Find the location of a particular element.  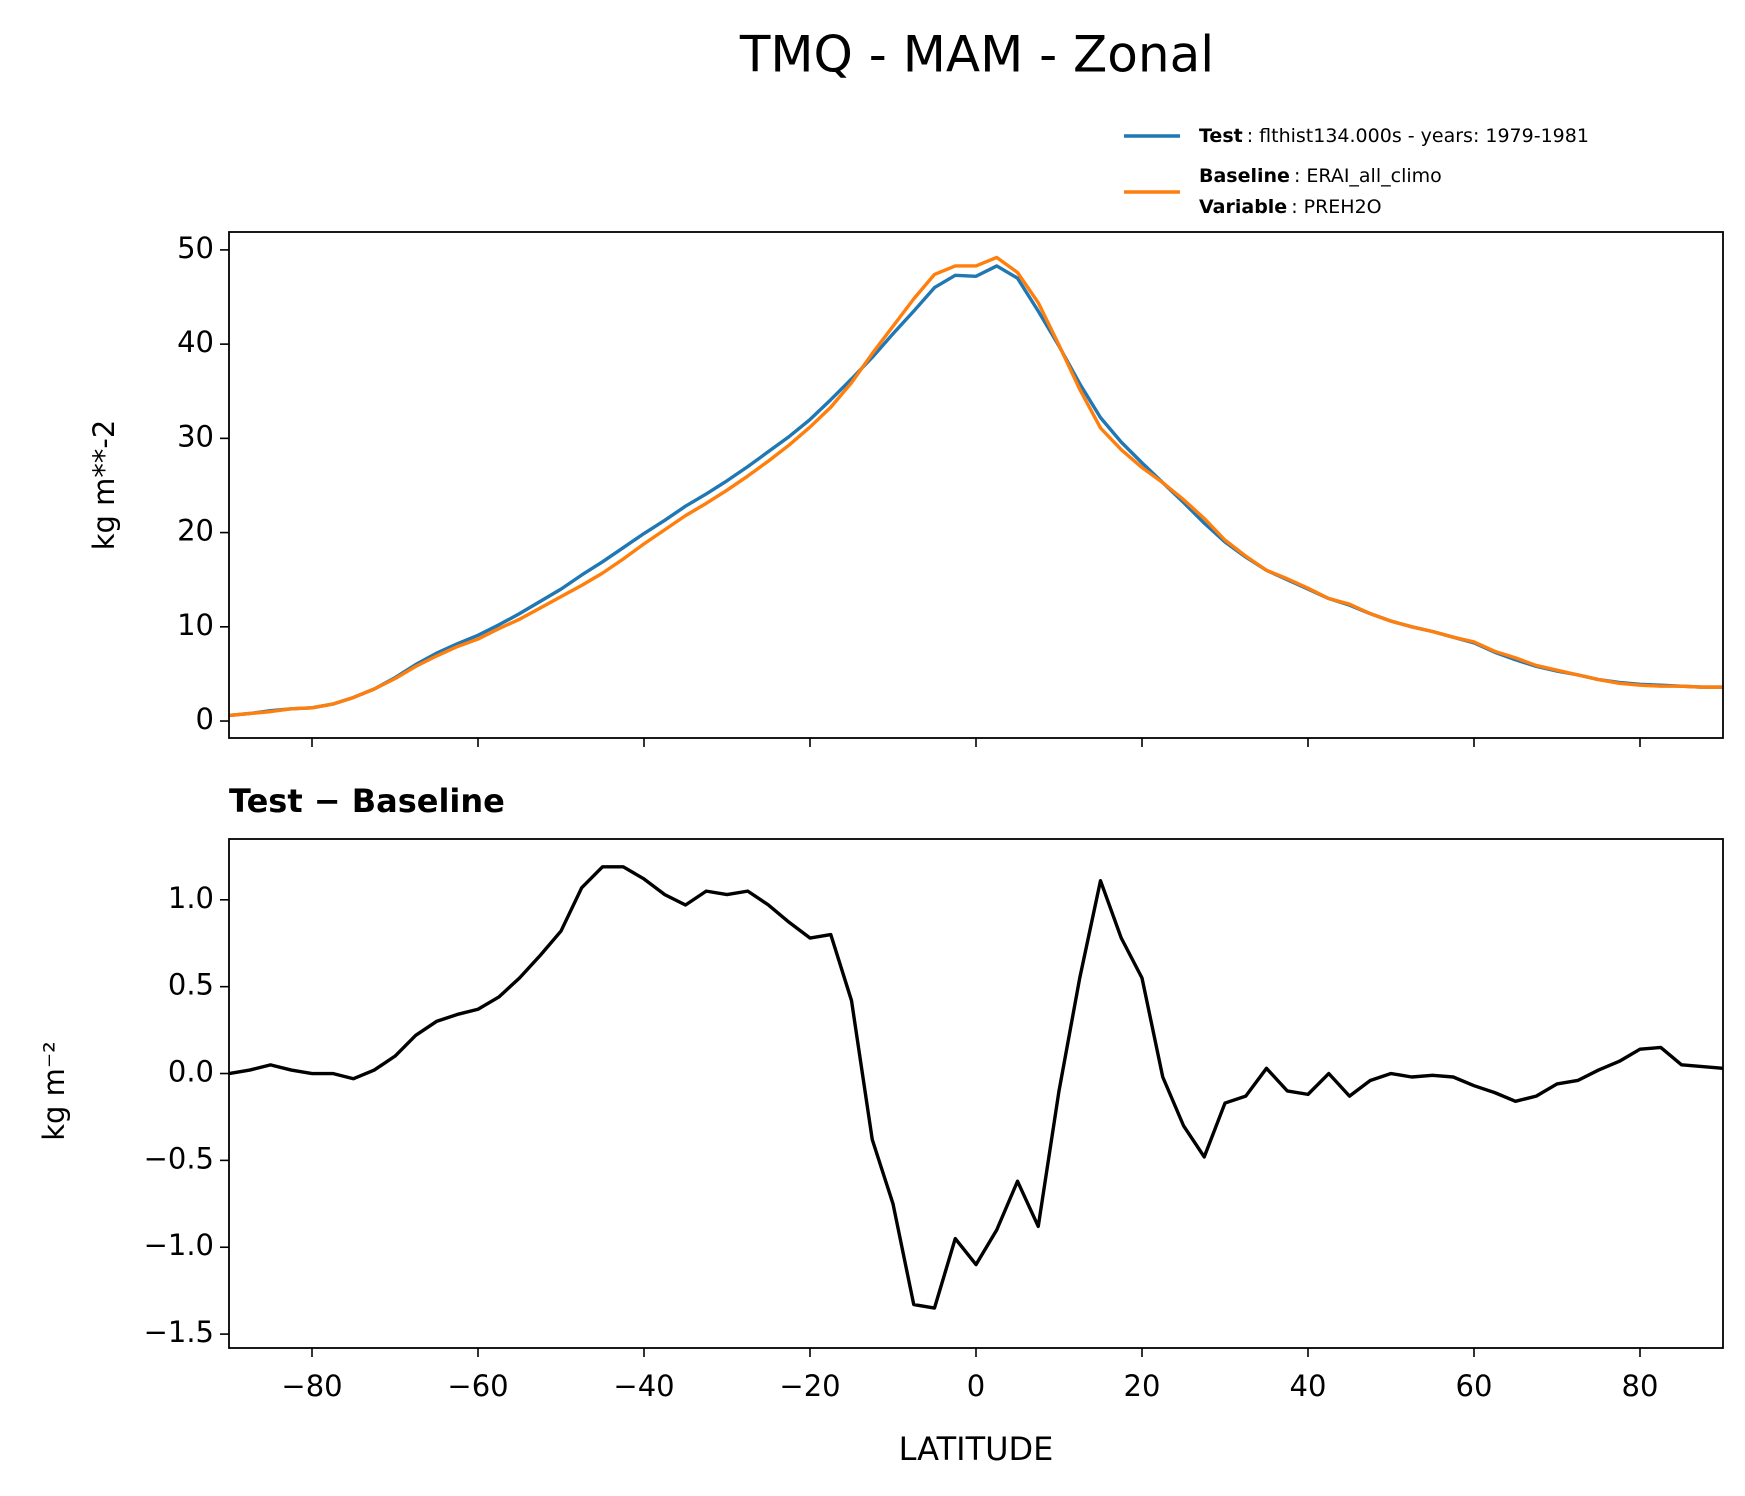

x-tick-label: 0 is located at coordinates (976, 1386).